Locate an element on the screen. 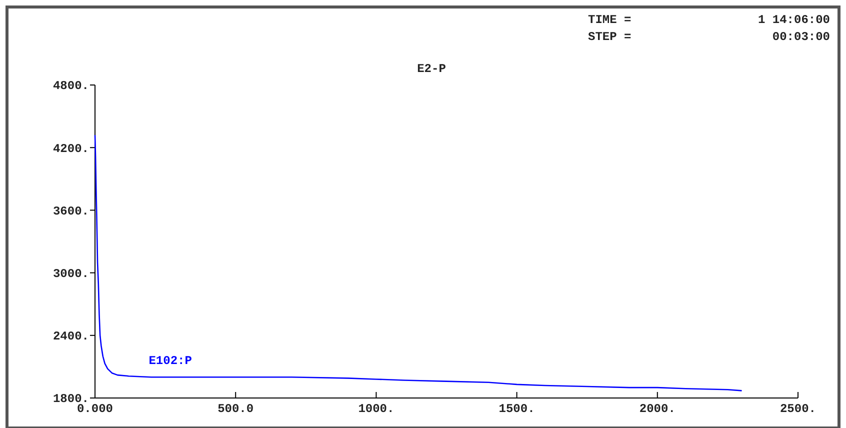  chart-title: E2-P is located at coordinates (431, 69).